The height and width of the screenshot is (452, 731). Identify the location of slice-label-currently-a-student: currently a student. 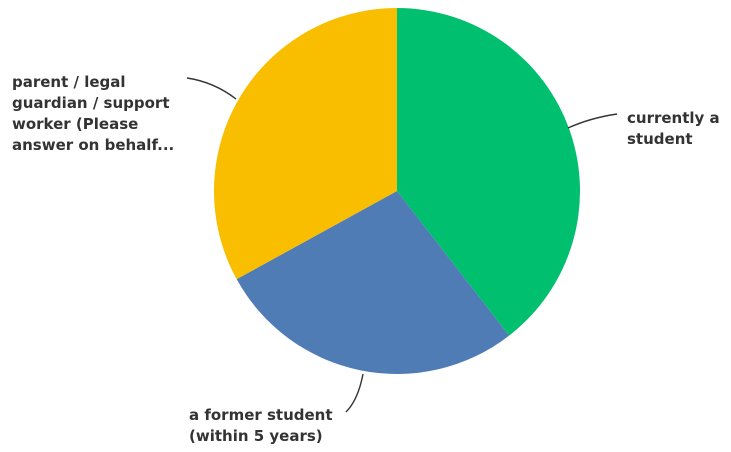
(673, 128).